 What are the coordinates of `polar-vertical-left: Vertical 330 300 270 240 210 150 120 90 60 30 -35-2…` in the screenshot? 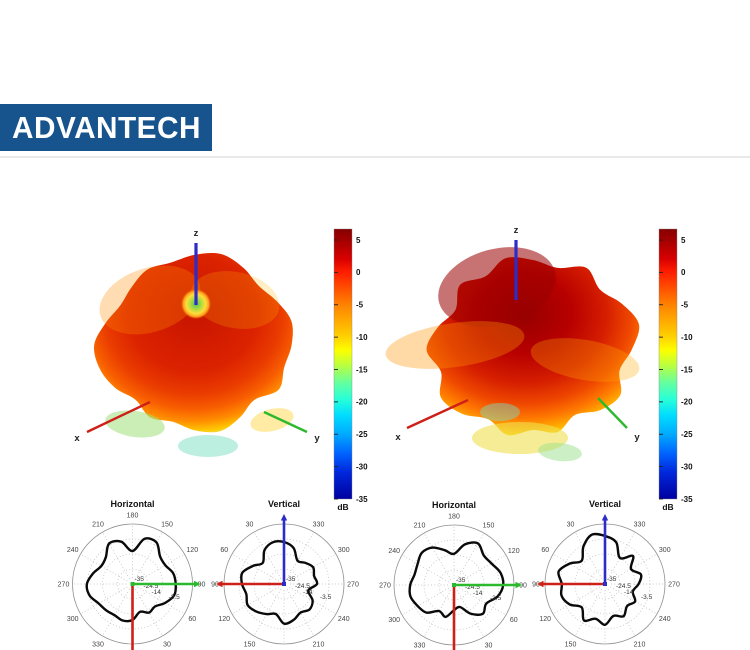 It's located at (285, 573).